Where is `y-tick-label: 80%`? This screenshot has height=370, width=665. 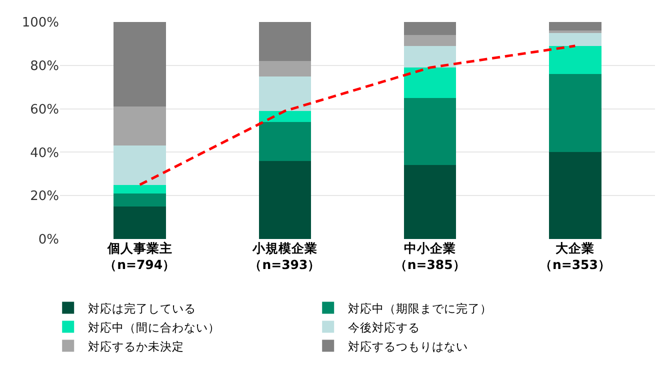
y-tick-label: 80% is located at coordinates (44, 66).